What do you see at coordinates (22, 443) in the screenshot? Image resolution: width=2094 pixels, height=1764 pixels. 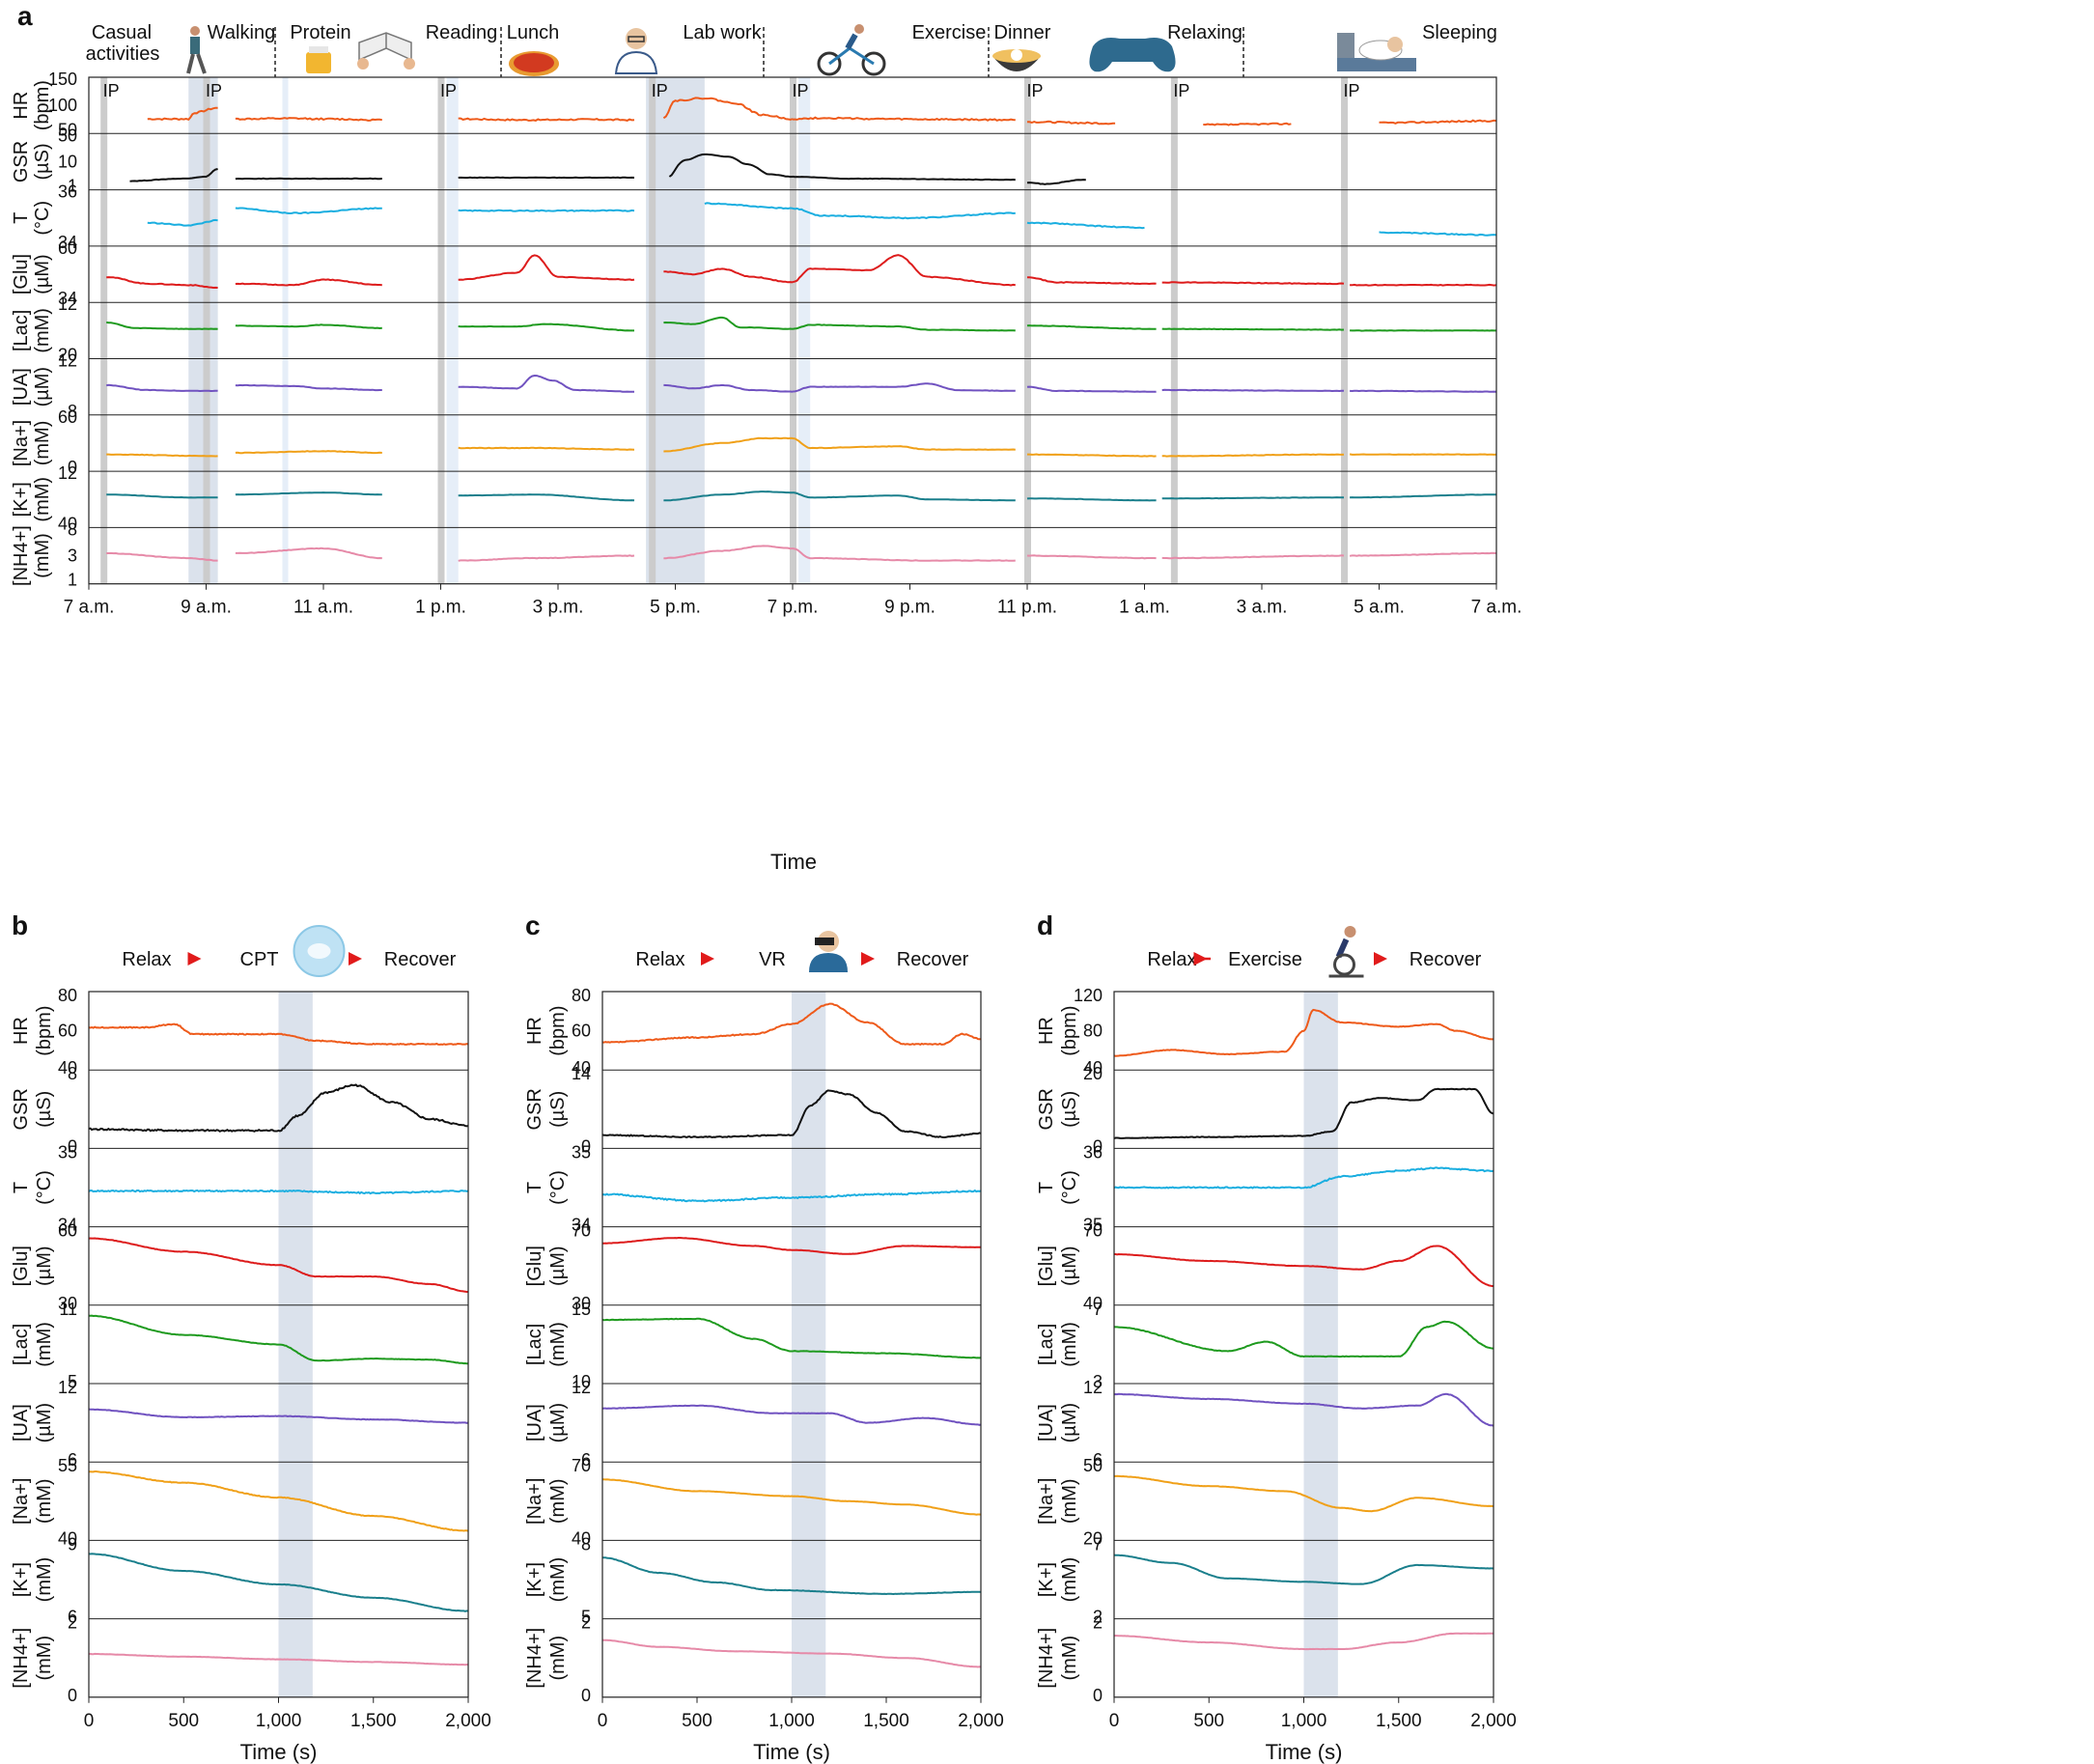 I see `y-axis-label-Na: [Na+]` at bounding box center [22, 443].